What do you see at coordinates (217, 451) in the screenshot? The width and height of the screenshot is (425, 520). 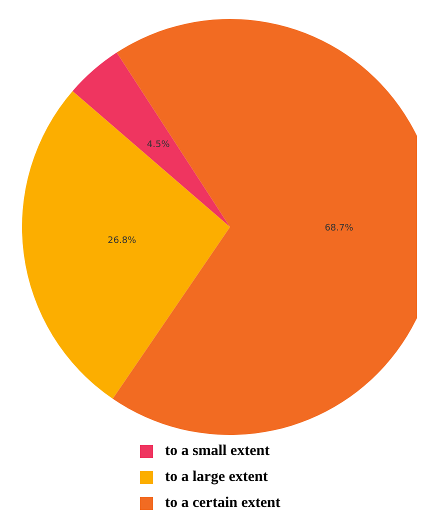 I see `legend-label: to a small extent` at bounding box center [217, 451].